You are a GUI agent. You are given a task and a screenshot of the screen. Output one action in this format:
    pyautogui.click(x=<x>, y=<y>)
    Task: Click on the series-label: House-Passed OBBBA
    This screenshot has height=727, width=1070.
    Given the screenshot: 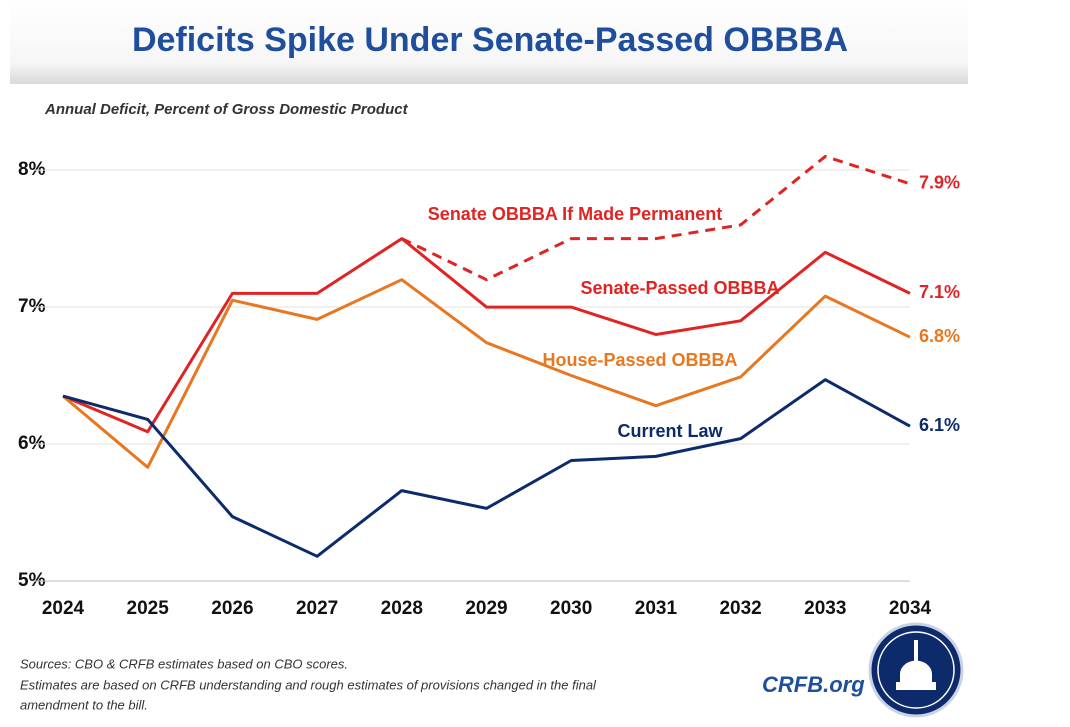 What is the action you would take?
    pyautogui.click(x=639, y=360)
    